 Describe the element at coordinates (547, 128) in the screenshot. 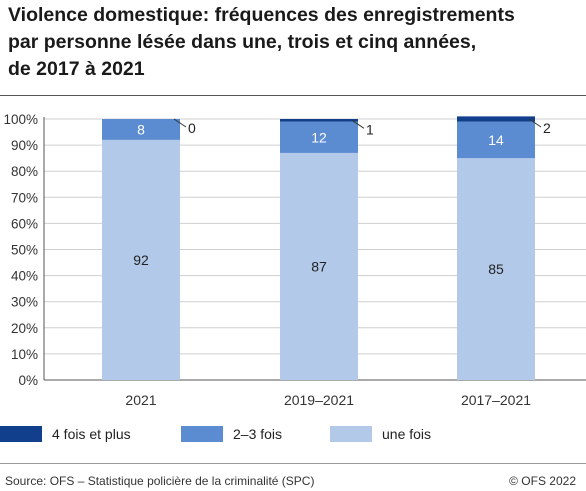

I see `data-label: 2` at that location.